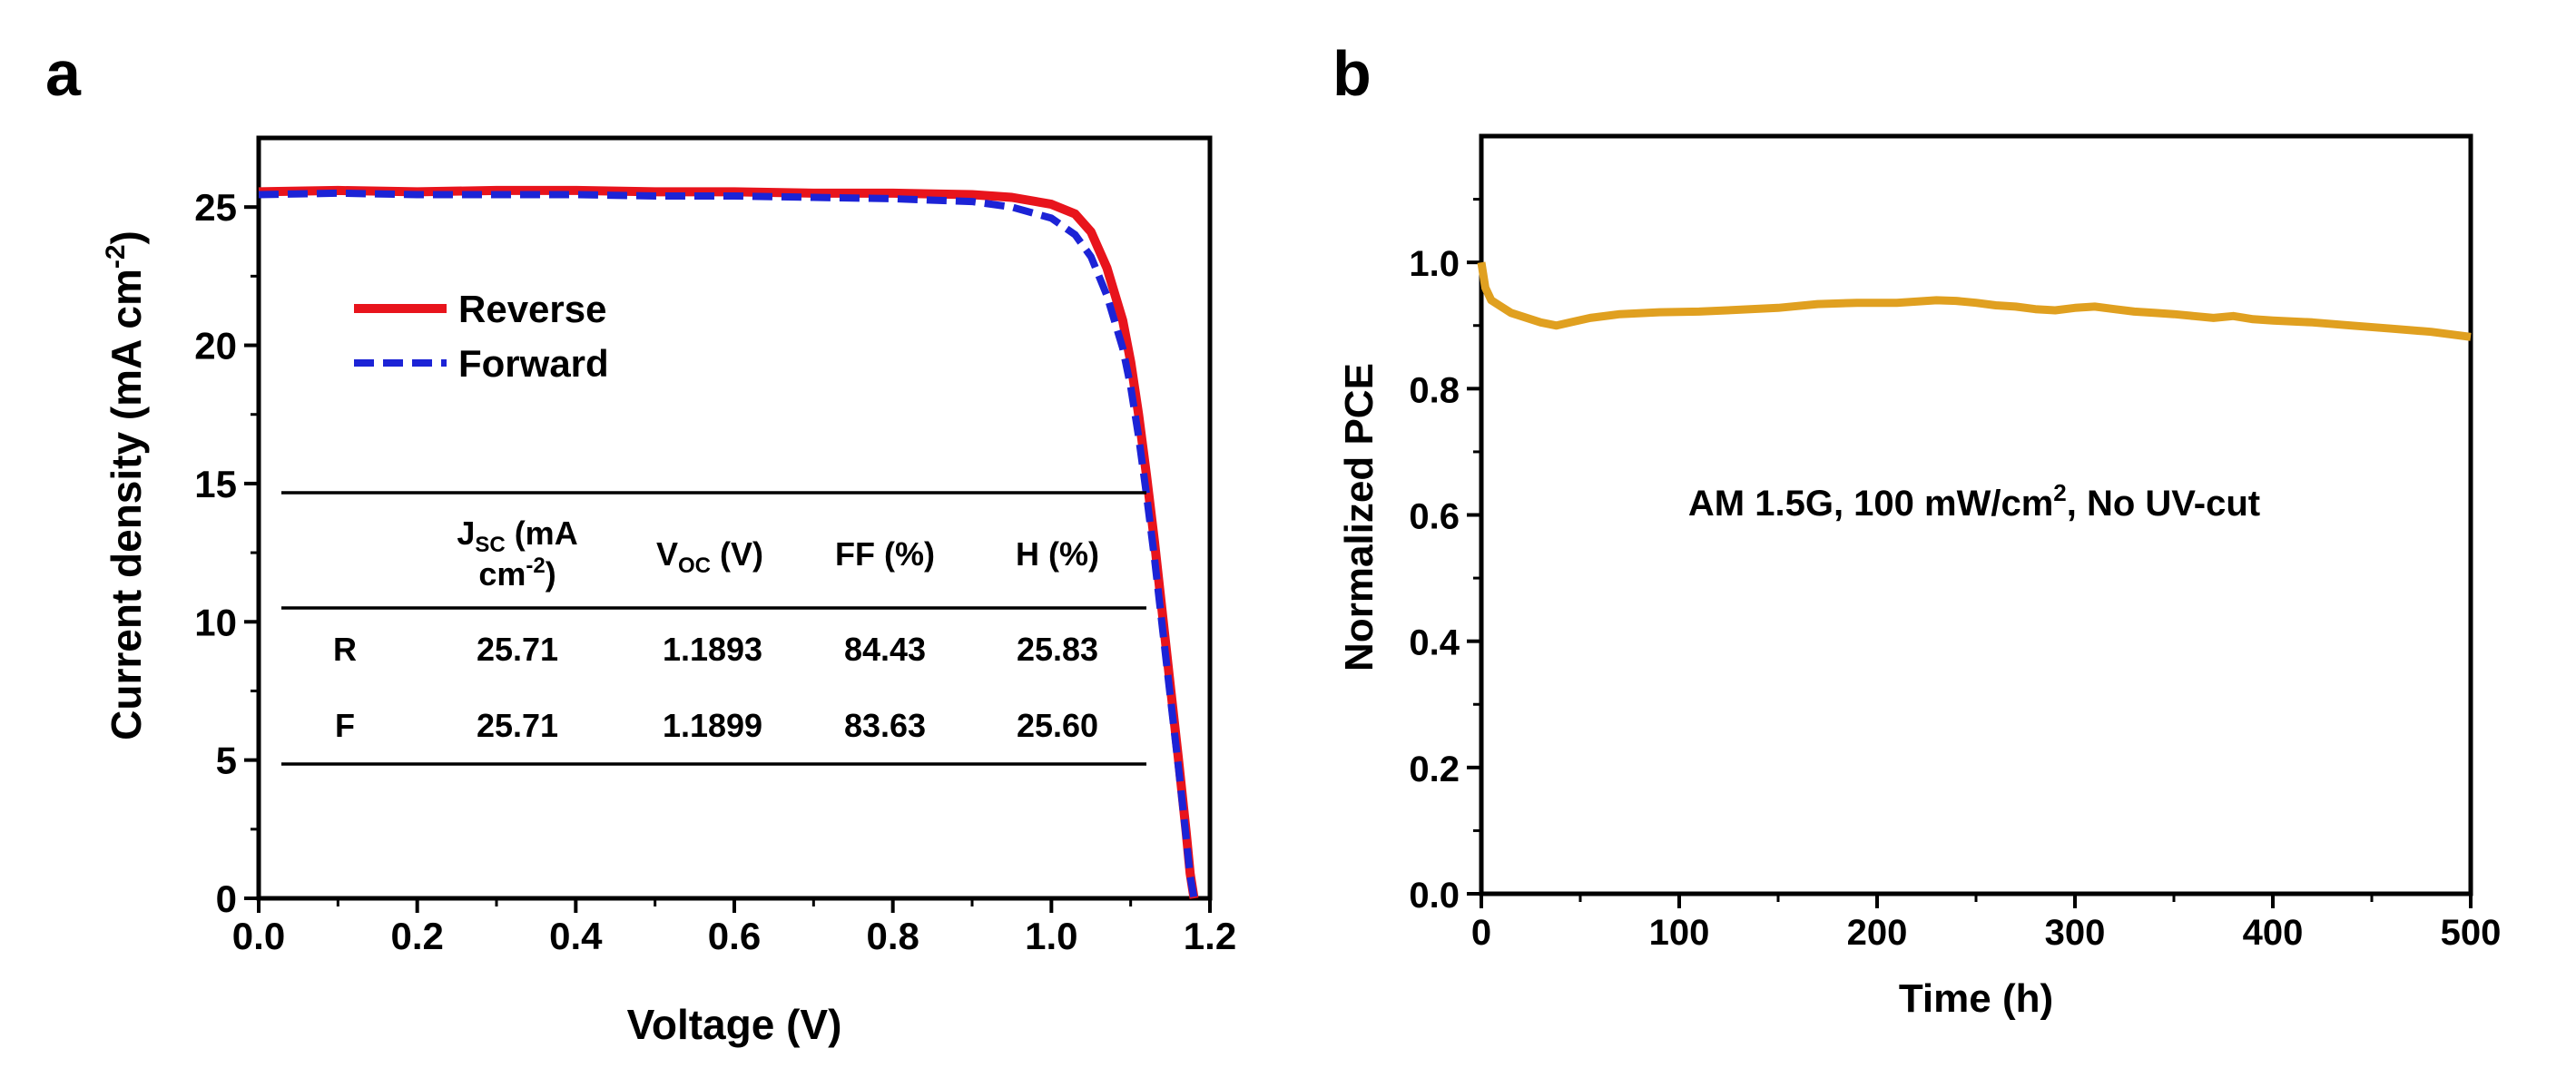 Image resolution: width=2576 pixels, height=1068 pixels. Describe the element at coordinates (2471, 933) in the screenshot. I see `panel-b-x-tick-label: 500` at that location.